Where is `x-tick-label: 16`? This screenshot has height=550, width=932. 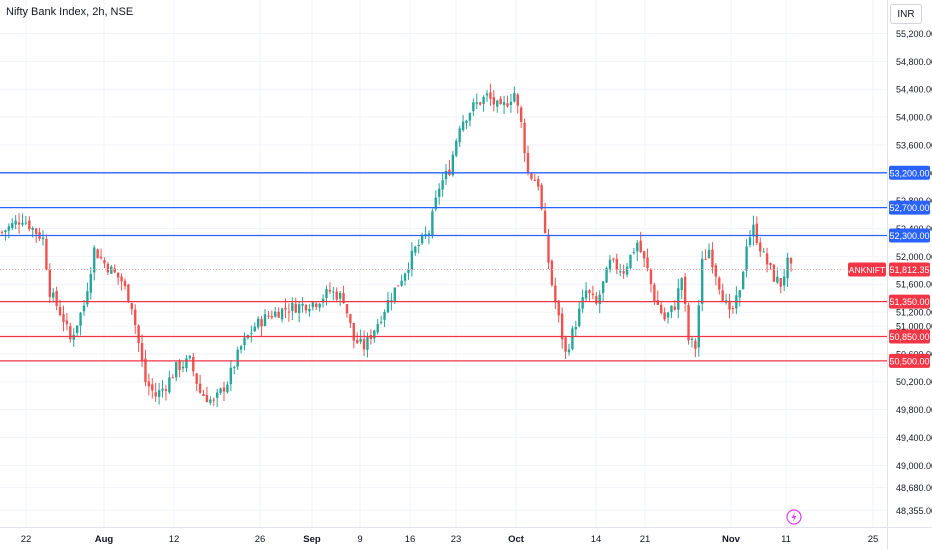
x-tick-label: 16 is located at coordinates (410, 539).